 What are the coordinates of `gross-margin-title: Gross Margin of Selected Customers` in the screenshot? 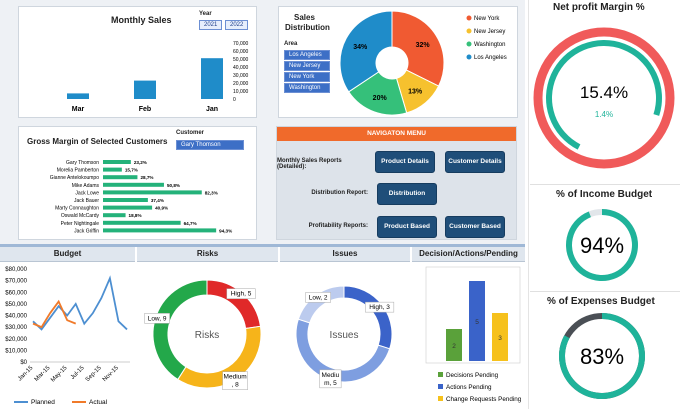 It's located at (97, 141).